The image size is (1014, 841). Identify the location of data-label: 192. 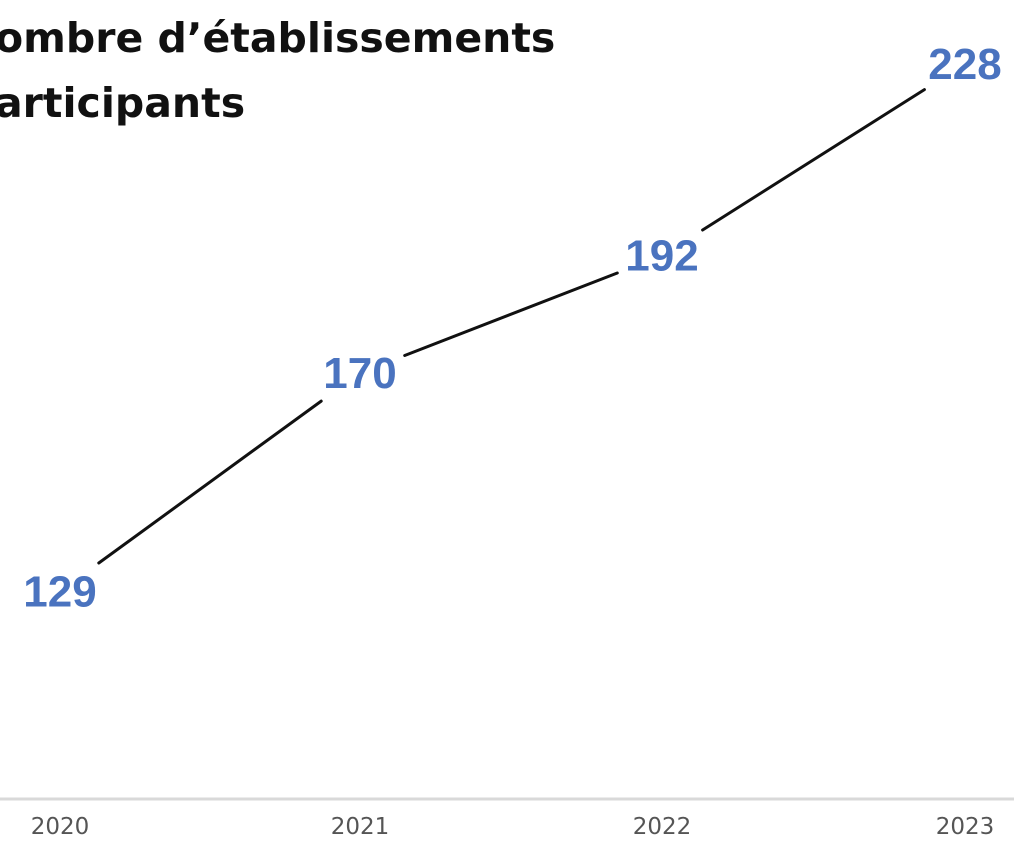
(661, 256).